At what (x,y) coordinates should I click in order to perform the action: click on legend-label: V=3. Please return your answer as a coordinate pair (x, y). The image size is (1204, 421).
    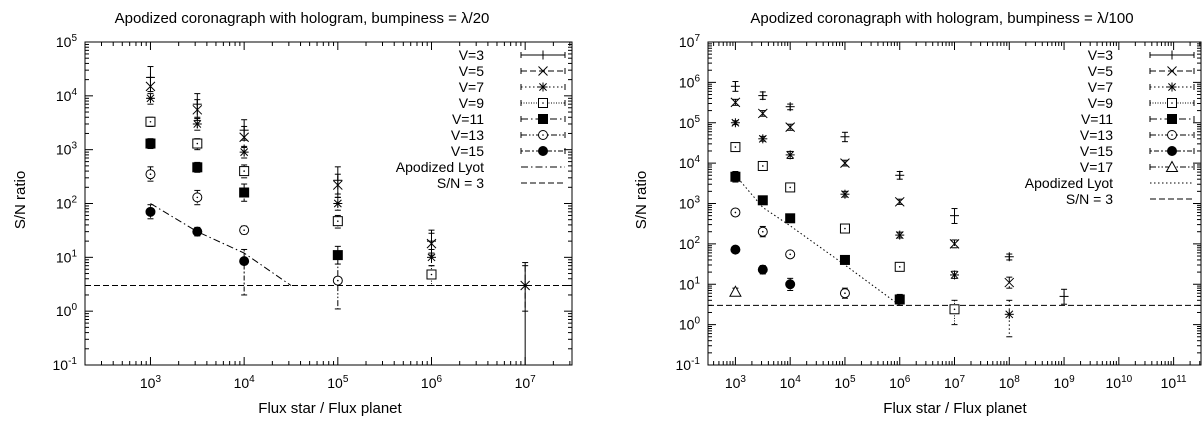
    Looking at the image, I should click on (1101, 55).